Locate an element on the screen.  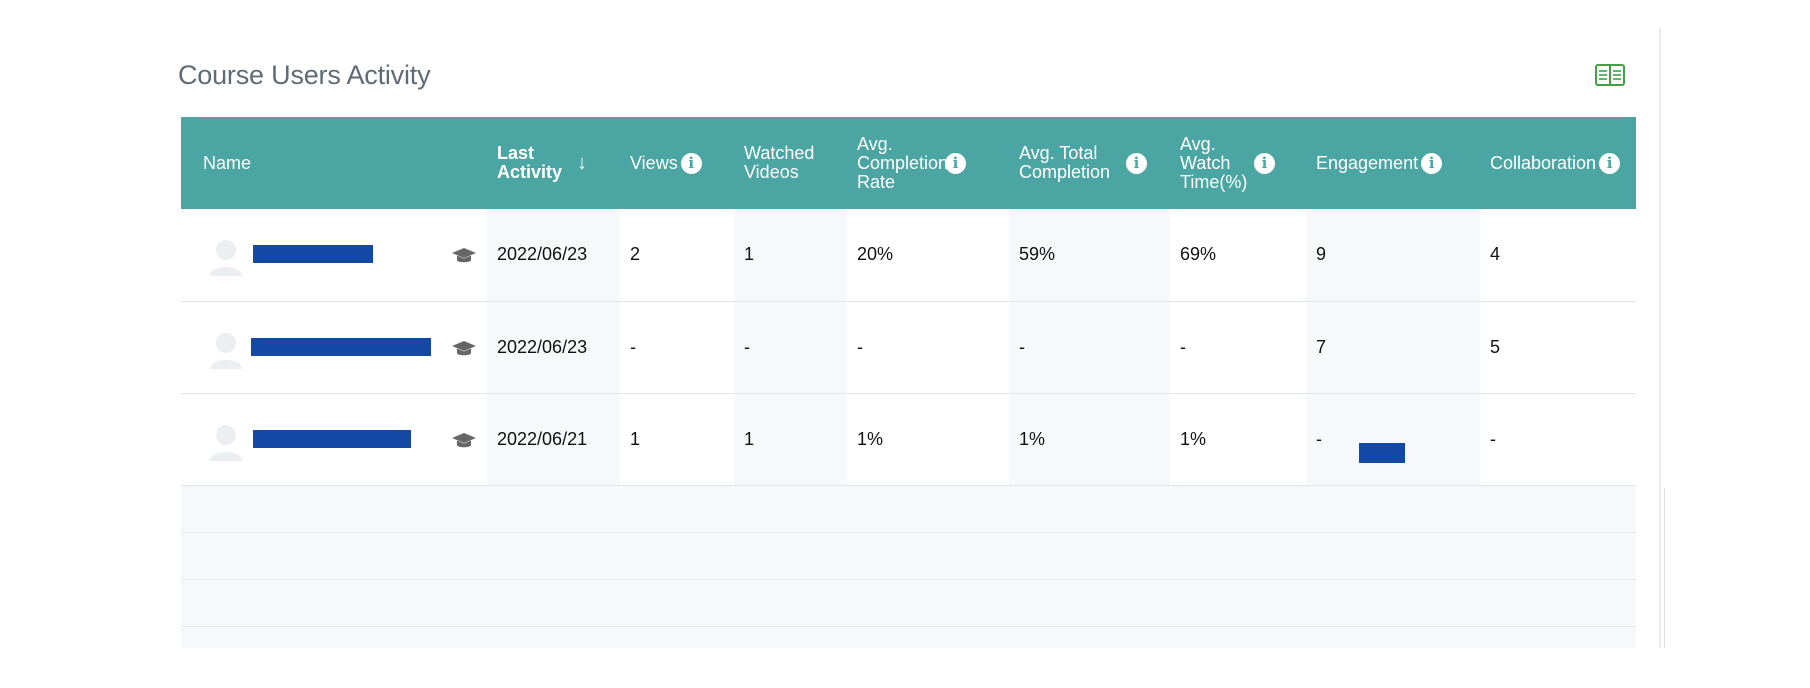
column-header-label: Collaboration is located at coordinates (1543, 162).